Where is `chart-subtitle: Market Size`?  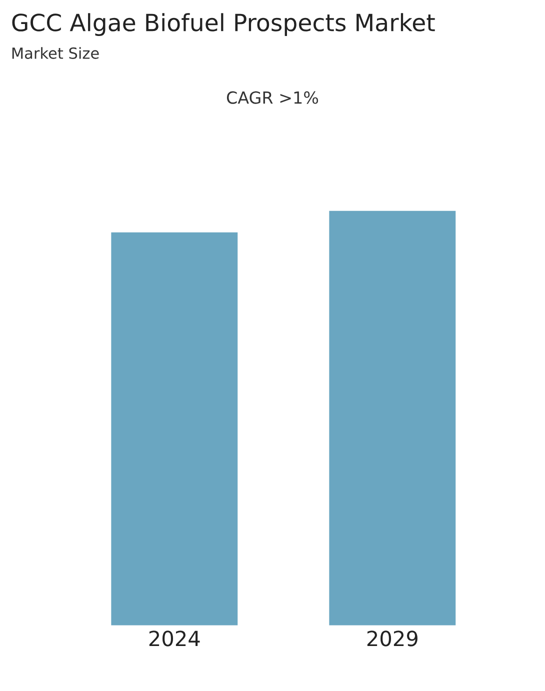
chart-subtitle: Market Size is located at coordinates (55, 53).